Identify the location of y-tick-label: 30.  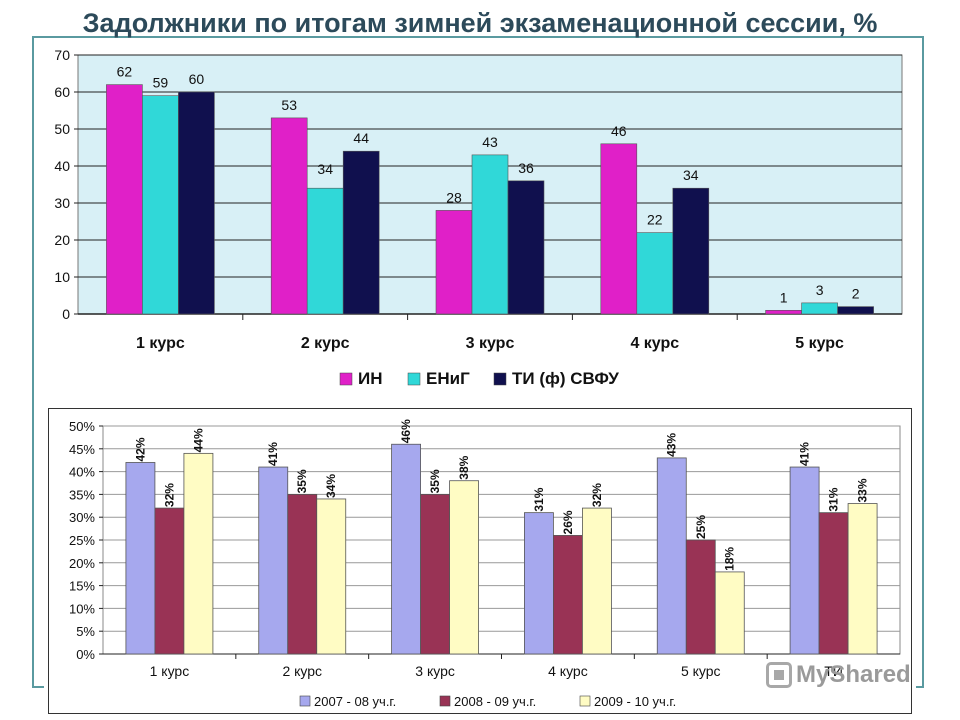
(62, 203).